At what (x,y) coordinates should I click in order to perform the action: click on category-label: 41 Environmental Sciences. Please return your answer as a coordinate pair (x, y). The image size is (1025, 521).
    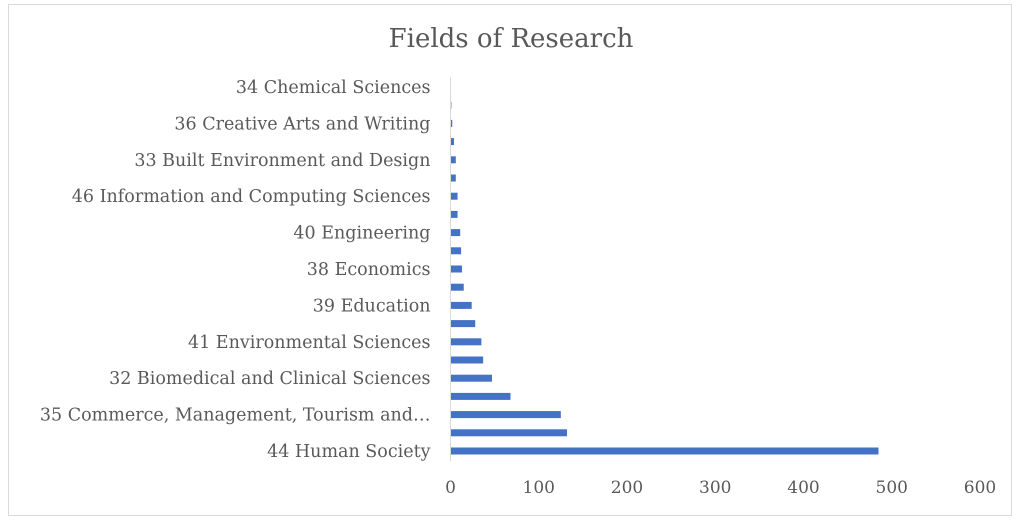
    Looking at the image, I should click on (309, 343).